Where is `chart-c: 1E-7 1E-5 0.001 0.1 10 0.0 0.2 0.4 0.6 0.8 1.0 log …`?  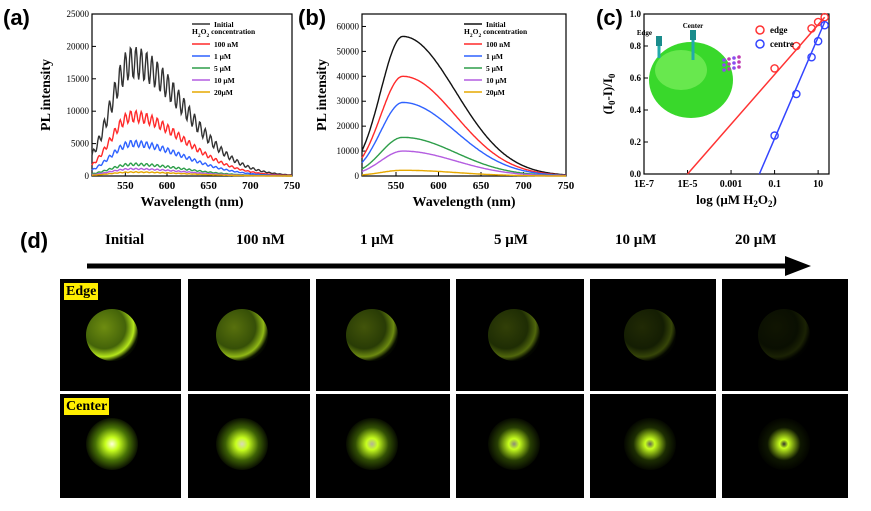
chart-c: 1E-7 1E-5 0.001 0.1 10 0.0 0.2 0.4 0.6 0.8 1.0 log … is located at coordinates (715, 109).